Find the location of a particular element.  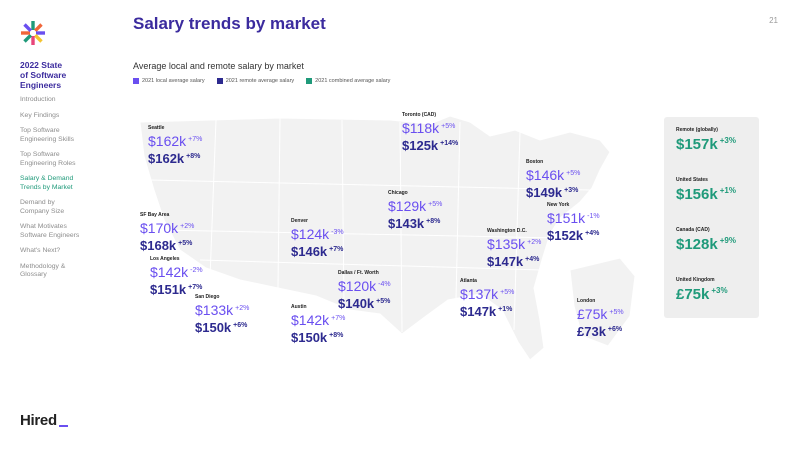

combined-salary: $156k +1% is located at coordinates (706, 194).